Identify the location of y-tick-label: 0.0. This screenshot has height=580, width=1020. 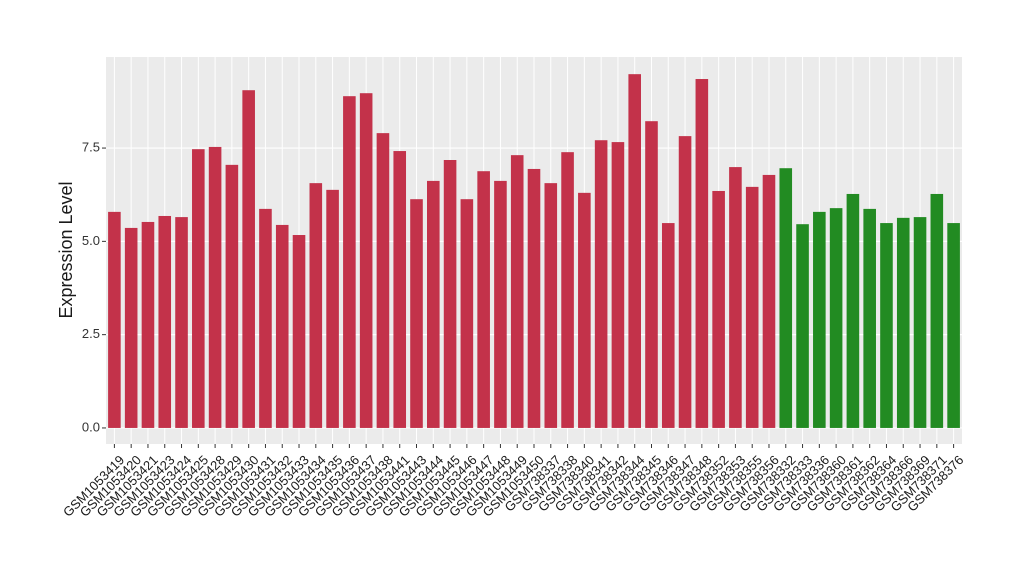
(91, 426).